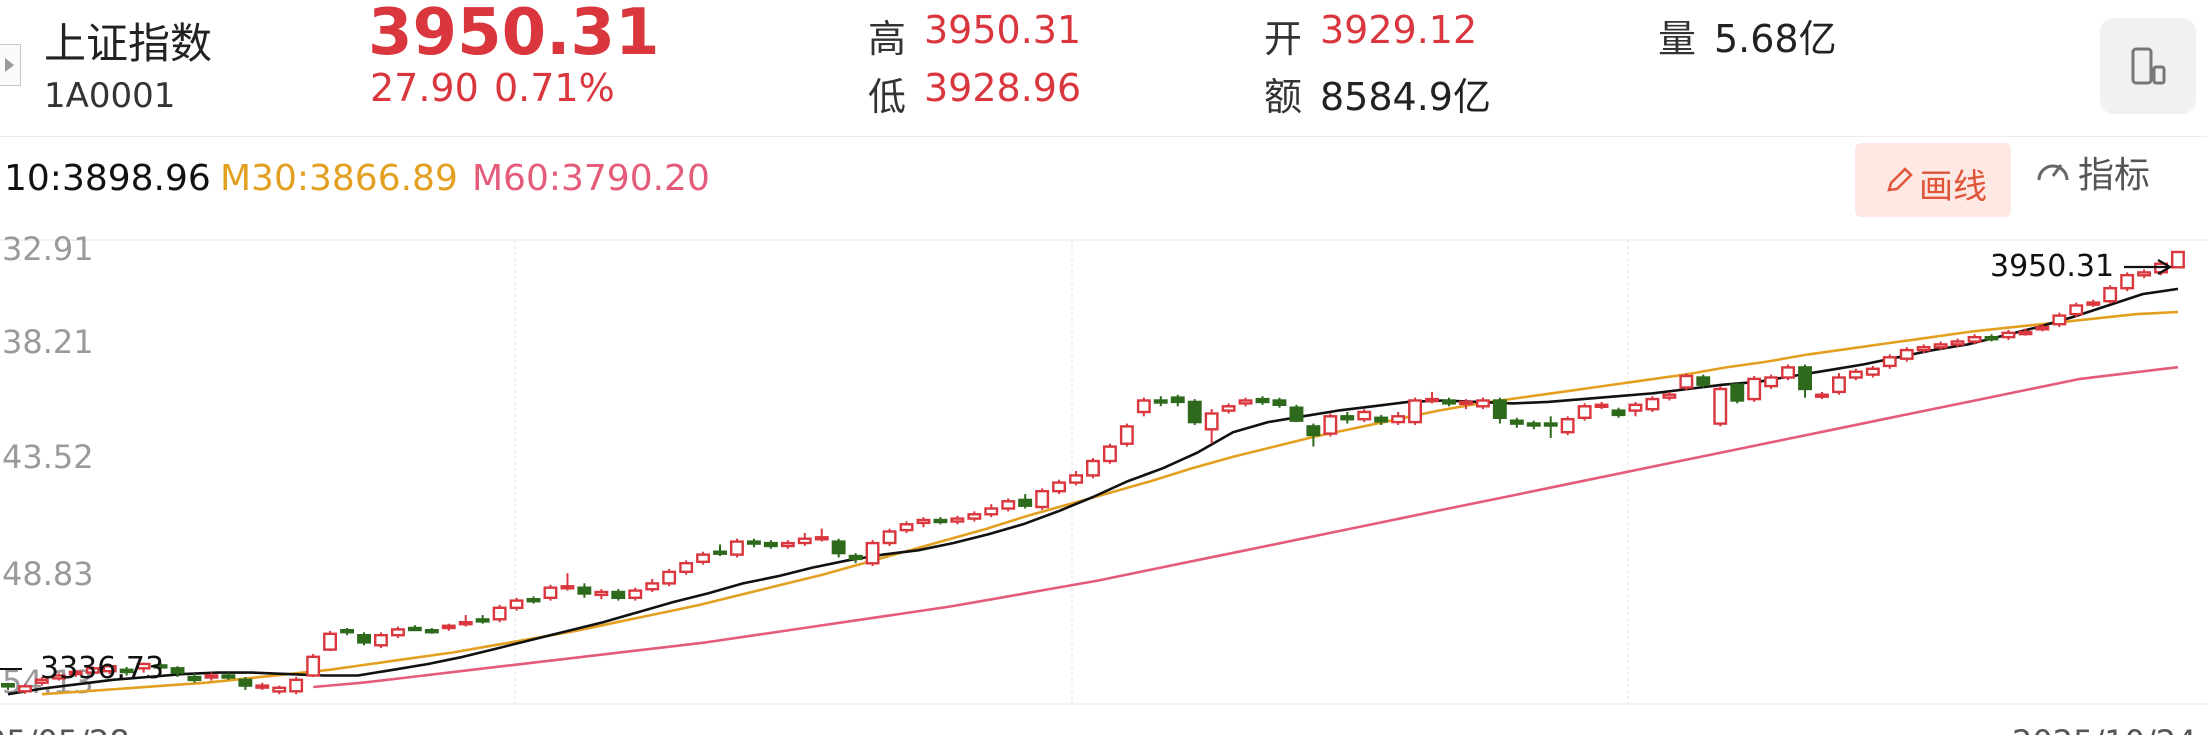  What do you see at coordinates (48, 574) in the screenshot?
I see `y-tick-label: 48.83` at bounding box center [48, 574].